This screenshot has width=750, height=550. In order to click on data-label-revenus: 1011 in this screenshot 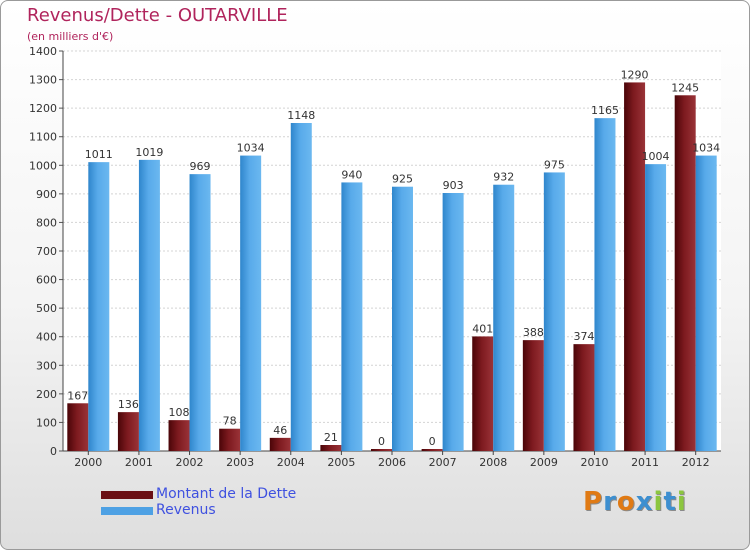, I will do `click(99, 154)`.